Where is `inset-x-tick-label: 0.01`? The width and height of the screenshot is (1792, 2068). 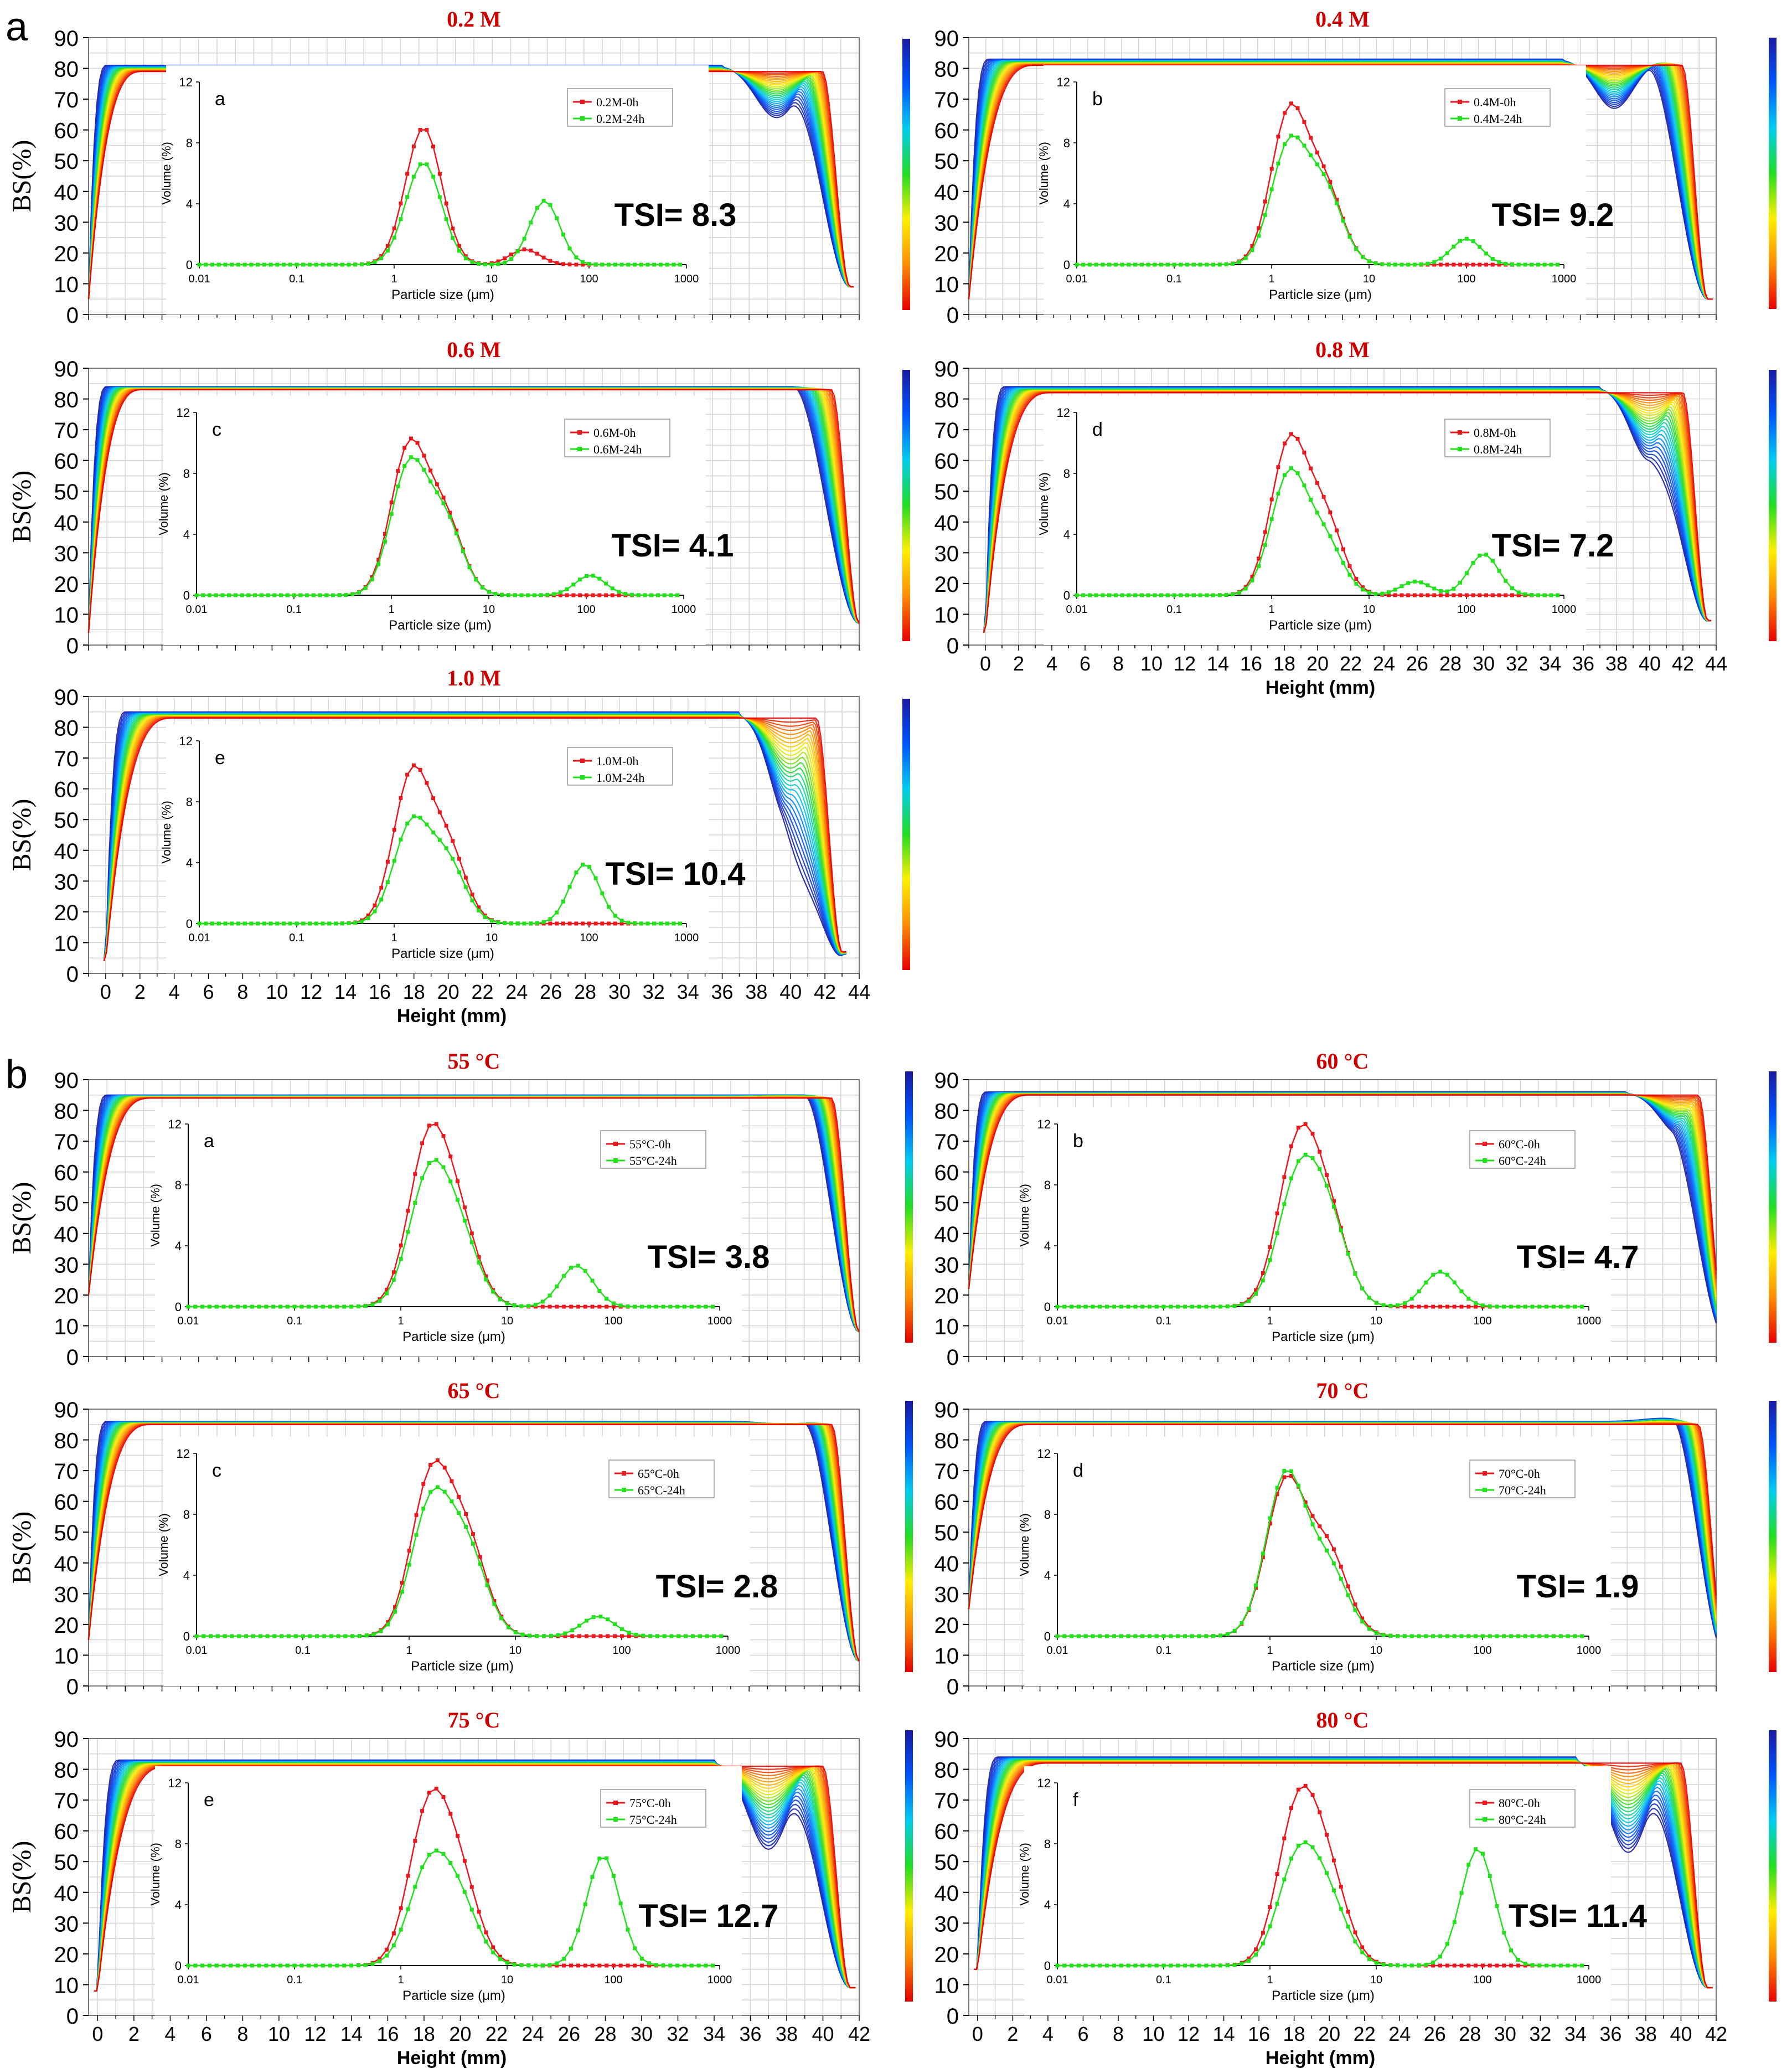
inset-x-tick-label: 0.01 is located at coordinates (197, 610).